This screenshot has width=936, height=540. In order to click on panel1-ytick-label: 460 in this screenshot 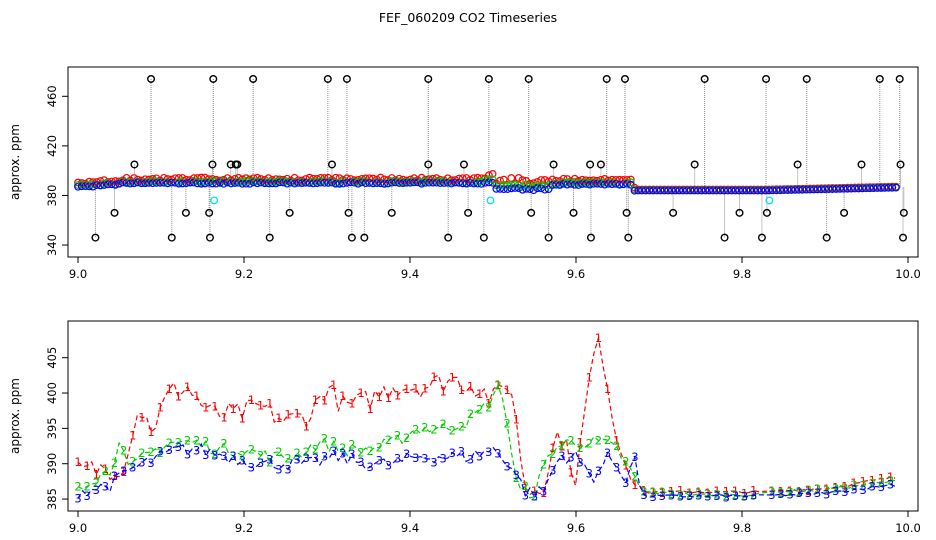, I will do `click(52, 96)`.